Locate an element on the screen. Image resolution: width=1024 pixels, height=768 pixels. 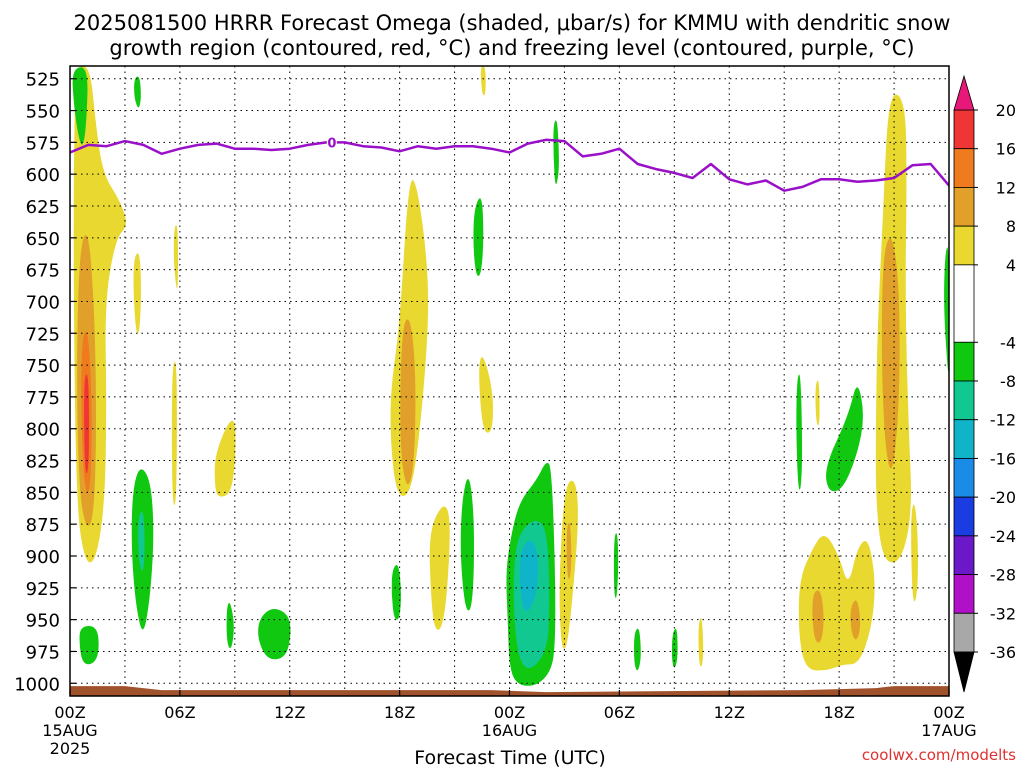
colorbar-label: -24 is located at coordinates (1003, 536).